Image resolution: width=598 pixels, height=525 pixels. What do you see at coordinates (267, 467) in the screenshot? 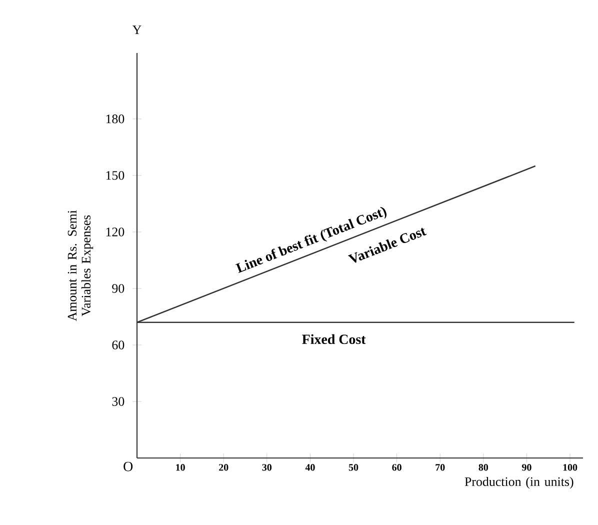
I see `x-tick-label: 30` at bounding box center [267, 467].